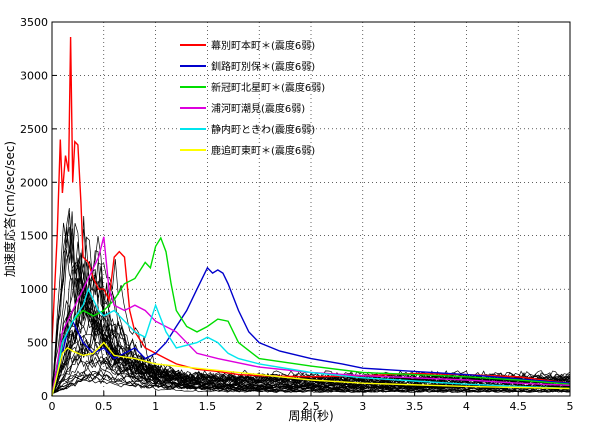 The width and height of the screenshot is (591, 431). I want to click on legend-label: 幕別町本町＊(震度6弱), so click(263, 45).